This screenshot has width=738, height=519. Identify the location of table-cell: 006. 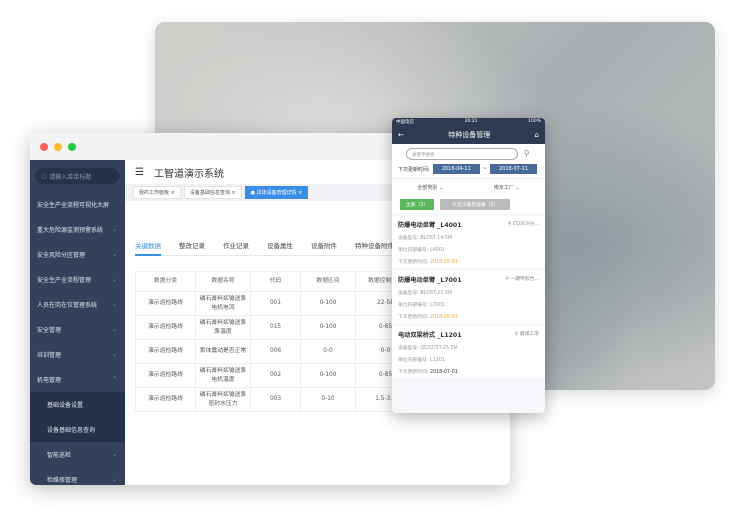
(275, 351).